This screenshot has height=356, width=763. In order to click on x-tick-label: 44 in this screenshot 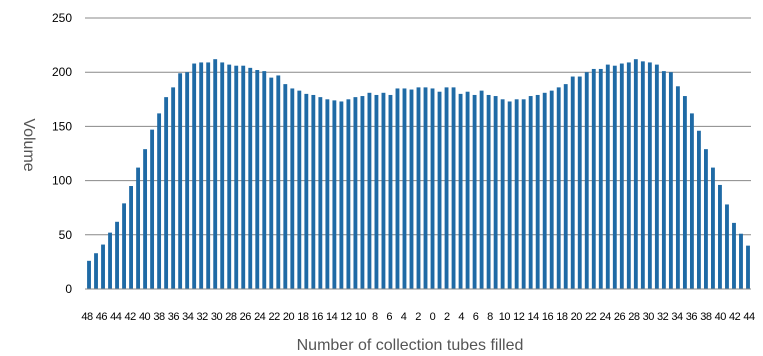, I will do `click(116, 317)`.